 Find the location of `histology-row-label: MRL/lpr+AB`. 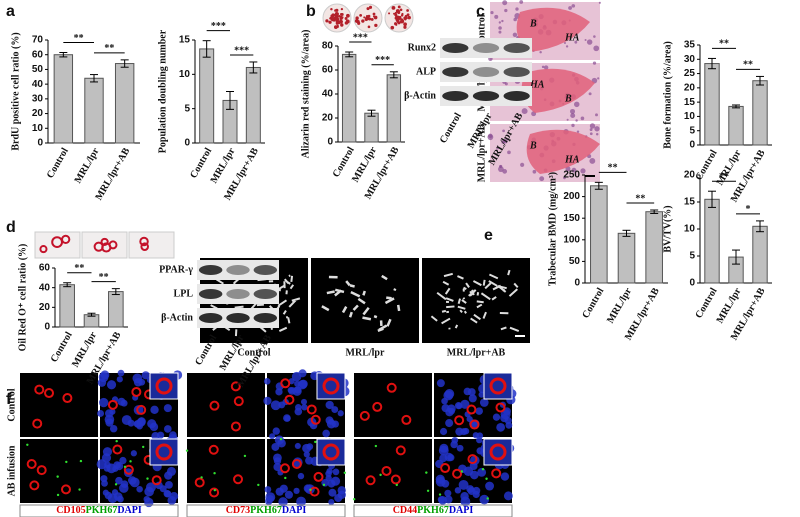

histology-row-label: MRL/lpr+AB is located at coordinates (481, 152).